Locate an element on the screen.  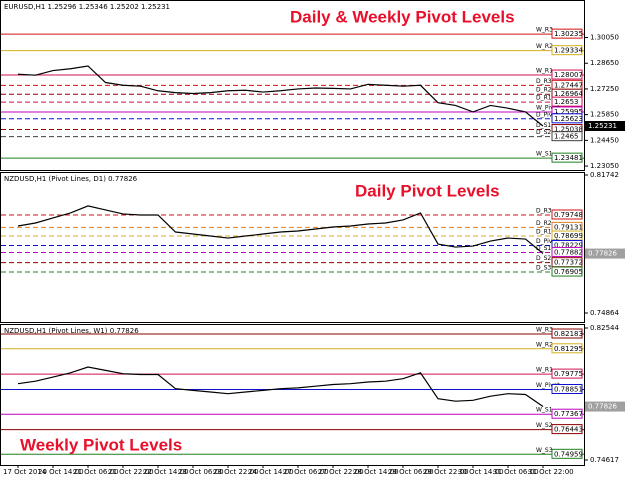
x-tick-label: 27 Oct 06:00 is located at coordinates (306, 472).